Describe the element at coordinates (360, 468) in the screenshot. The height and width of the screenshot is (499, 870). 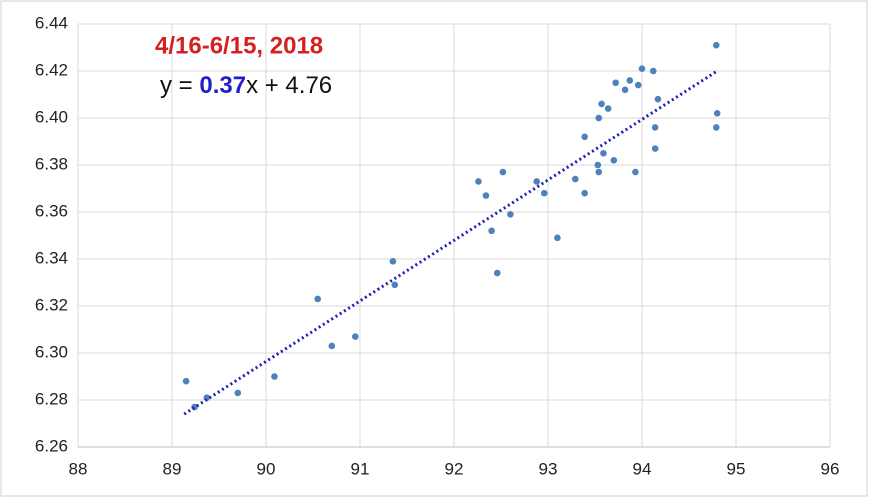
I see `x-tick-label: 91` at that location.